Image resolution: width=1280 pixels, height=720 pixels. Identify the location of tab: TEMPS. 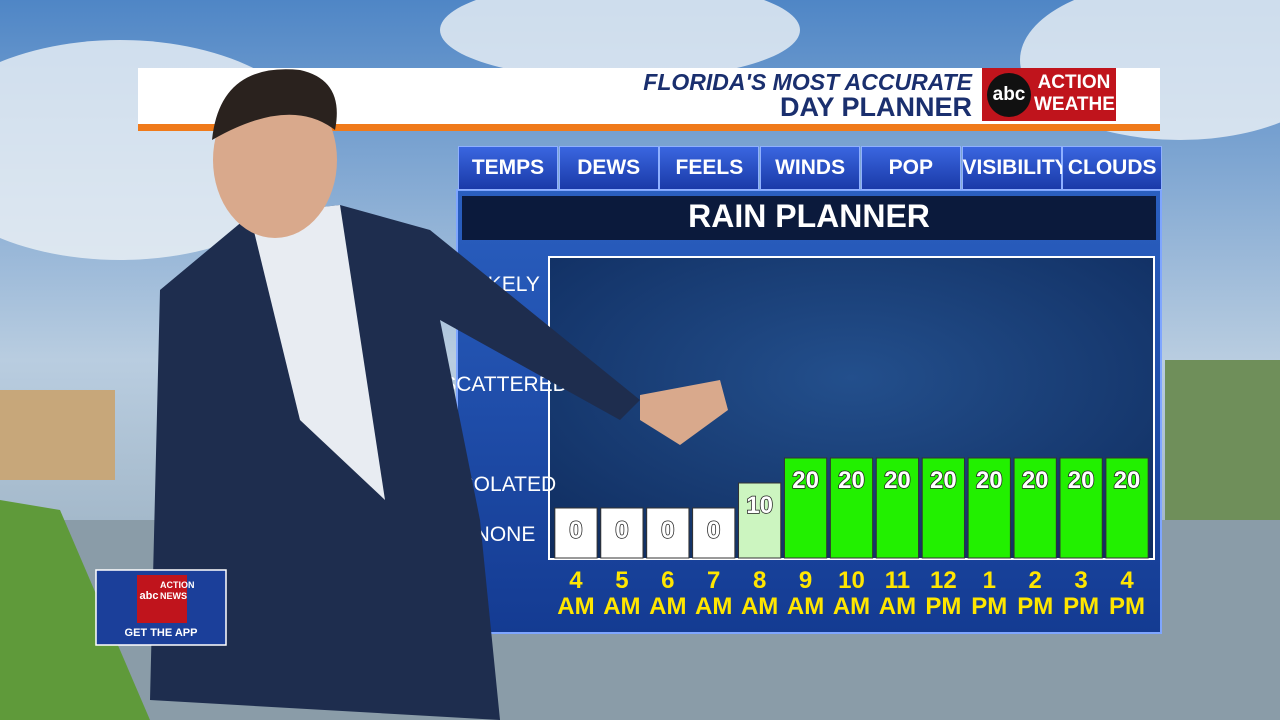
(508, 168).